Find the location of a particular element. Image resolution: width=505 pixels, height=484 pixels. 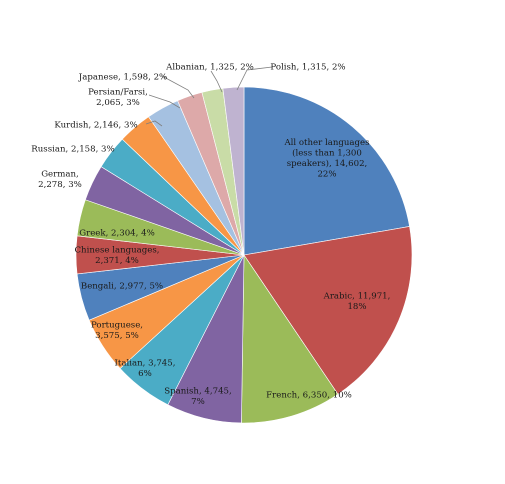

data-label-kurdish: Kurdish, 2,146, 3% is located at coordinates (95, 126).